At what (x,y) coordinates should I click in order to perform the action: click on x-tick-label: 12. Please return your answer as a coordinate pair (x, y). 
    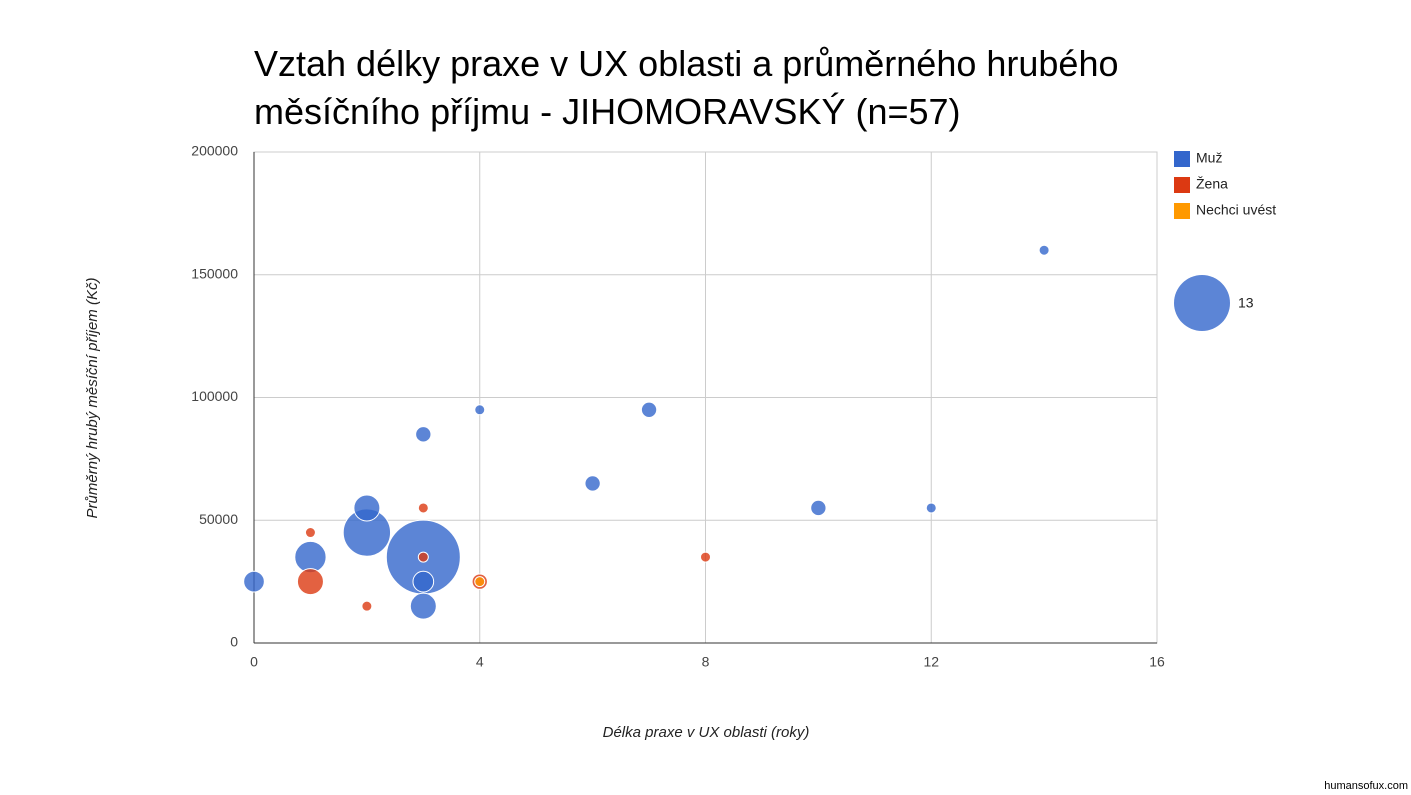
    Looking at the image, I should click on (931, 662).